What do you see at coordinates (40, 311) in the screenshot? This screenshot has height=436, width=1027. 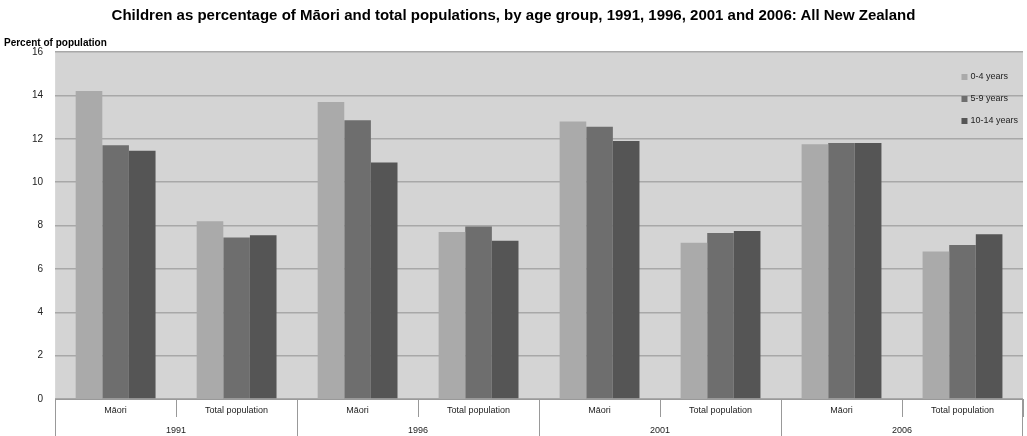 I see `y-tick-label: 4` at bounding box center [40, 311].